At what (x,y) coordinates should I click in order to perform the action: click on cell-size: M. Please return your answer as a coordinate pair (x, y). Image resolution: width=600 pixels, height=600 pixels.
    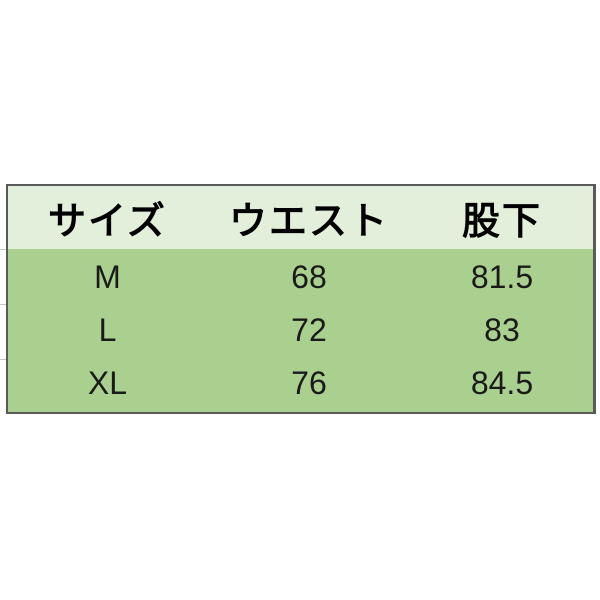
    Looking at the image, I should click on (107, 277).